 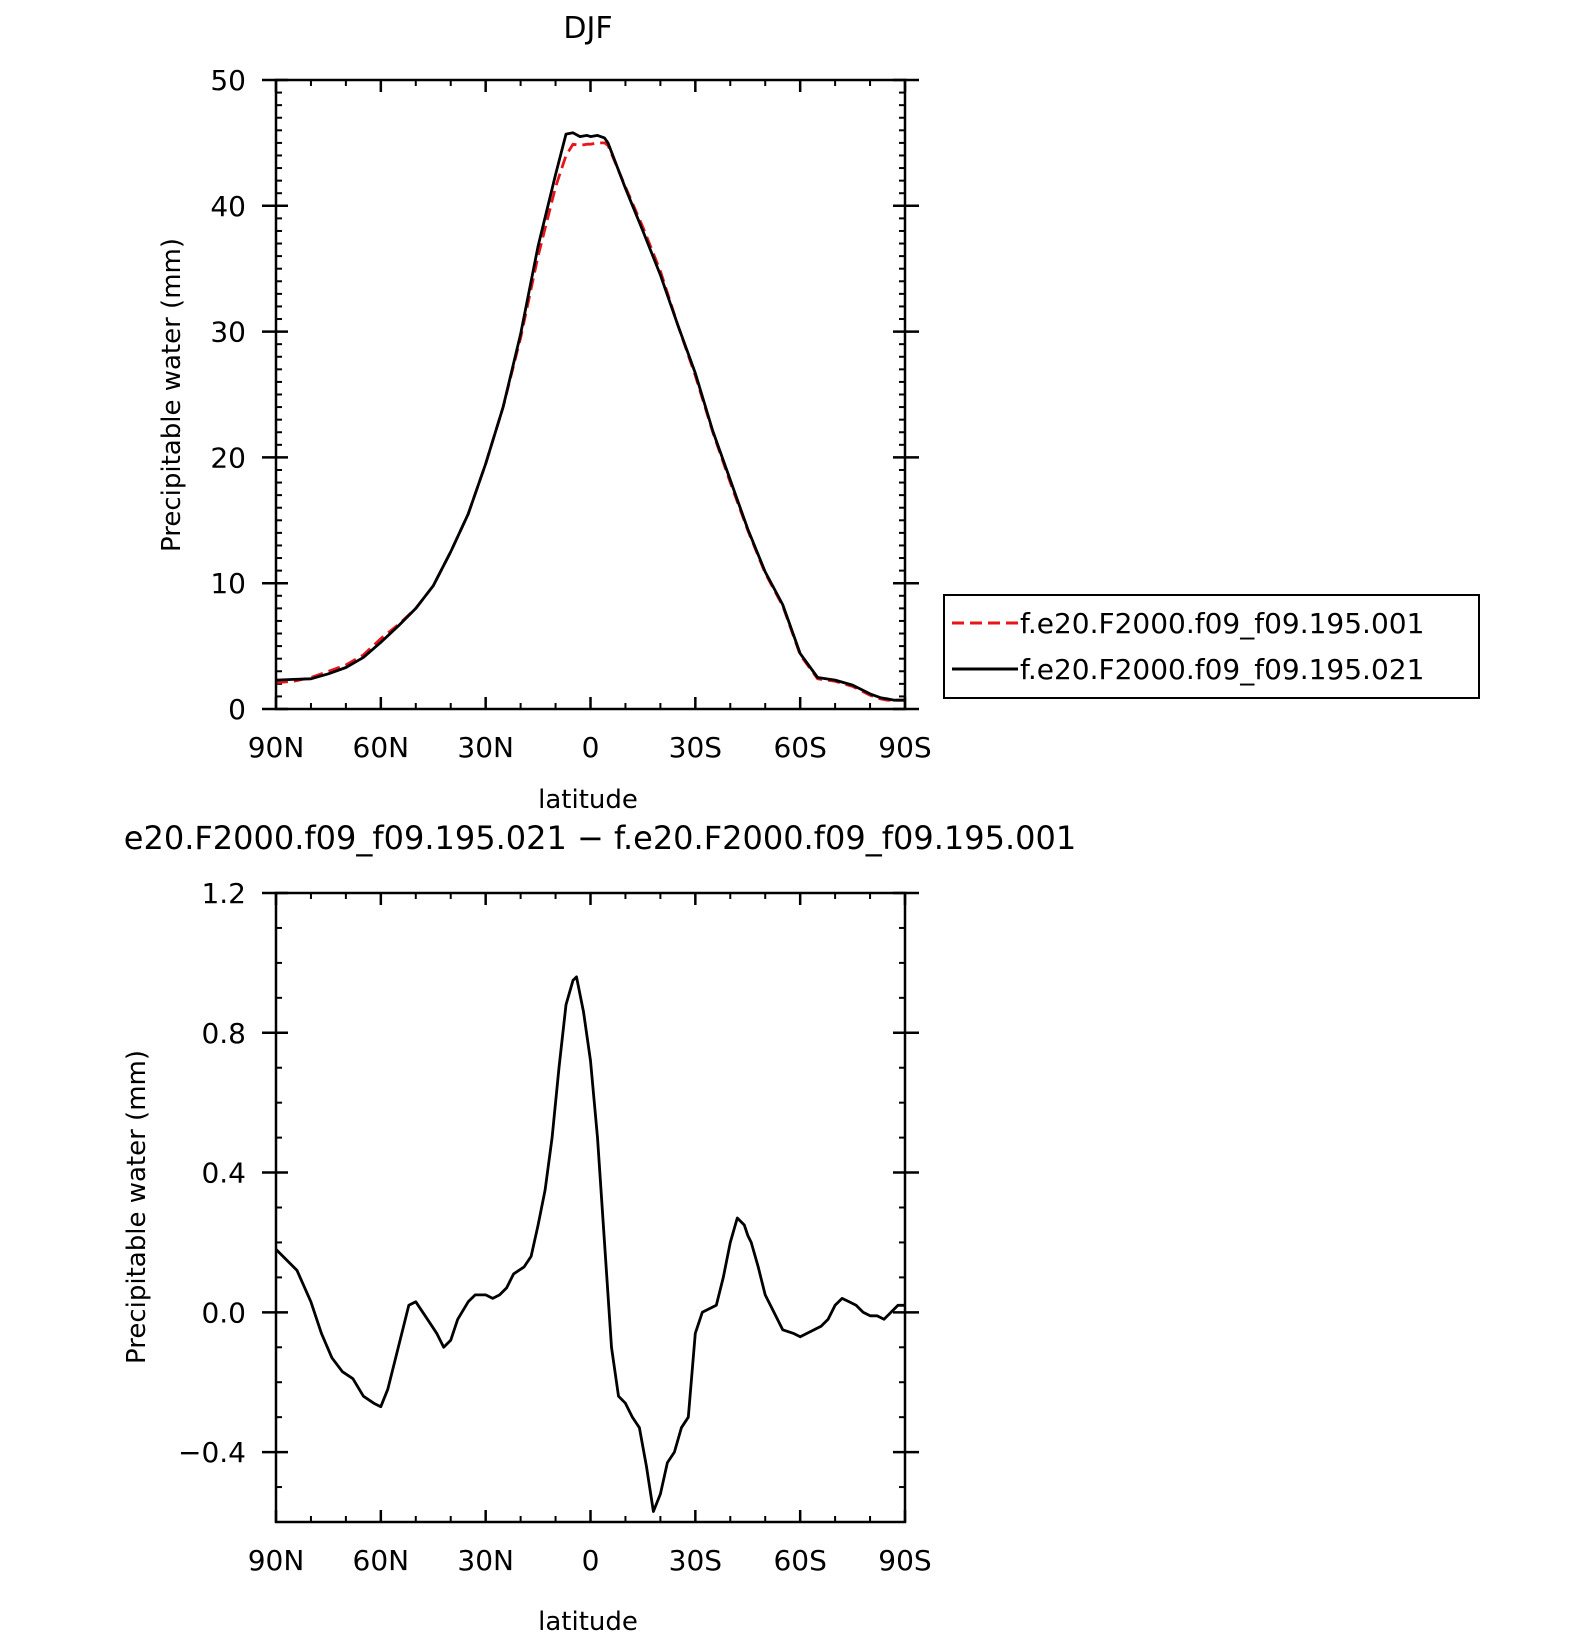 I want to click on bottom-x-tick-labels: 90N 60N 30N 0 30S 60S 90S, so click(x=590, y=1560).